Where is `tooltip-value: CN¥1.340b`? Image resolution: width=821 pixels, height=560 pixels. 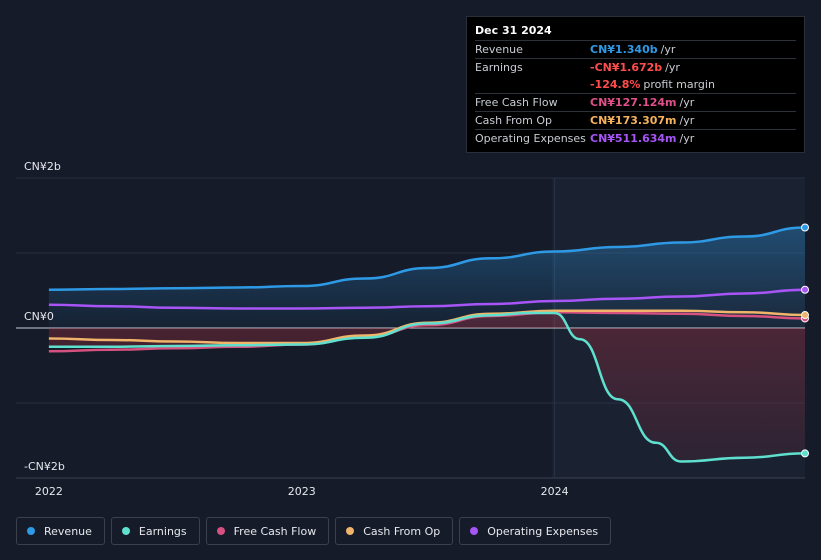 tooltip-value: CN¥1.340b is located at coordinates (624, 49).